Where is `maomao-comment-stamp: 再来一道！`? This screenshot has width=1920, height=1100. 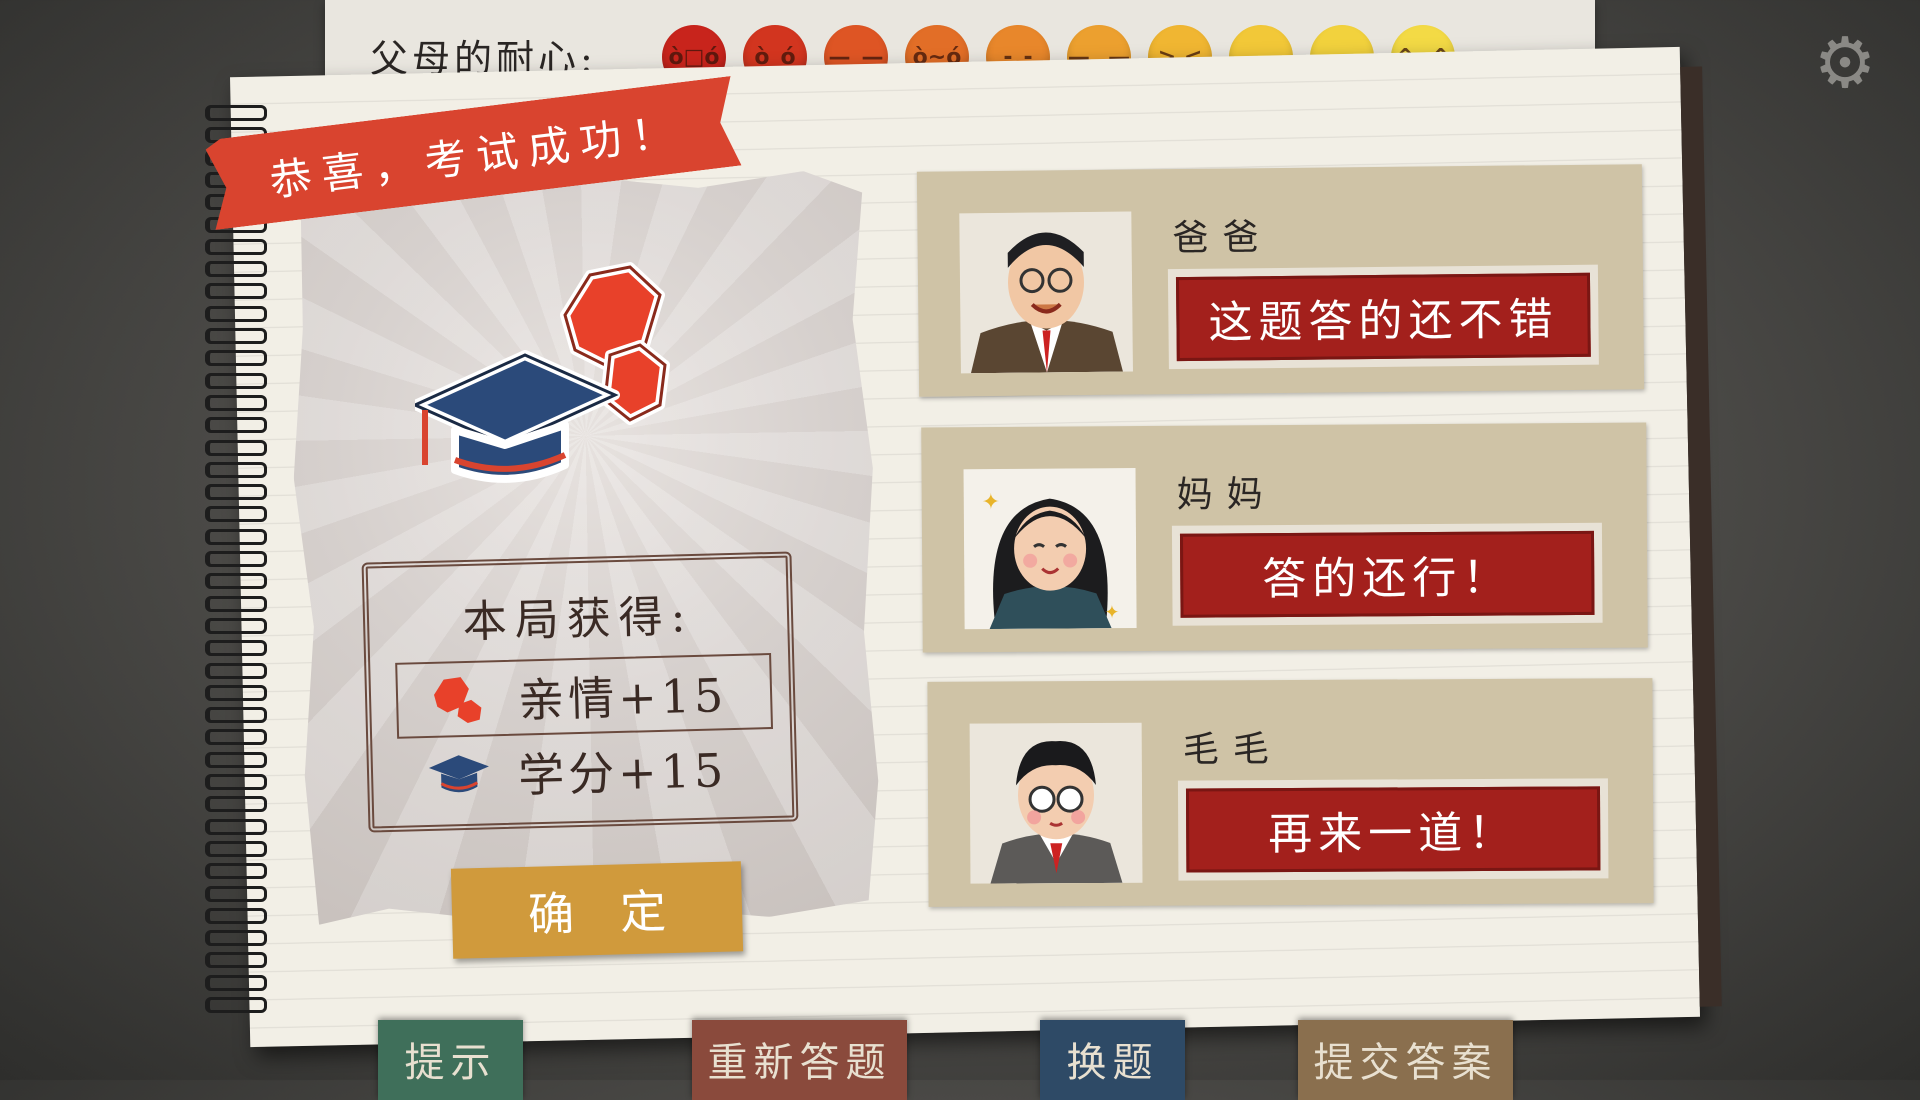 maomao-comment-stamp: 再来一道！ is located at coordinates (1393, 829).